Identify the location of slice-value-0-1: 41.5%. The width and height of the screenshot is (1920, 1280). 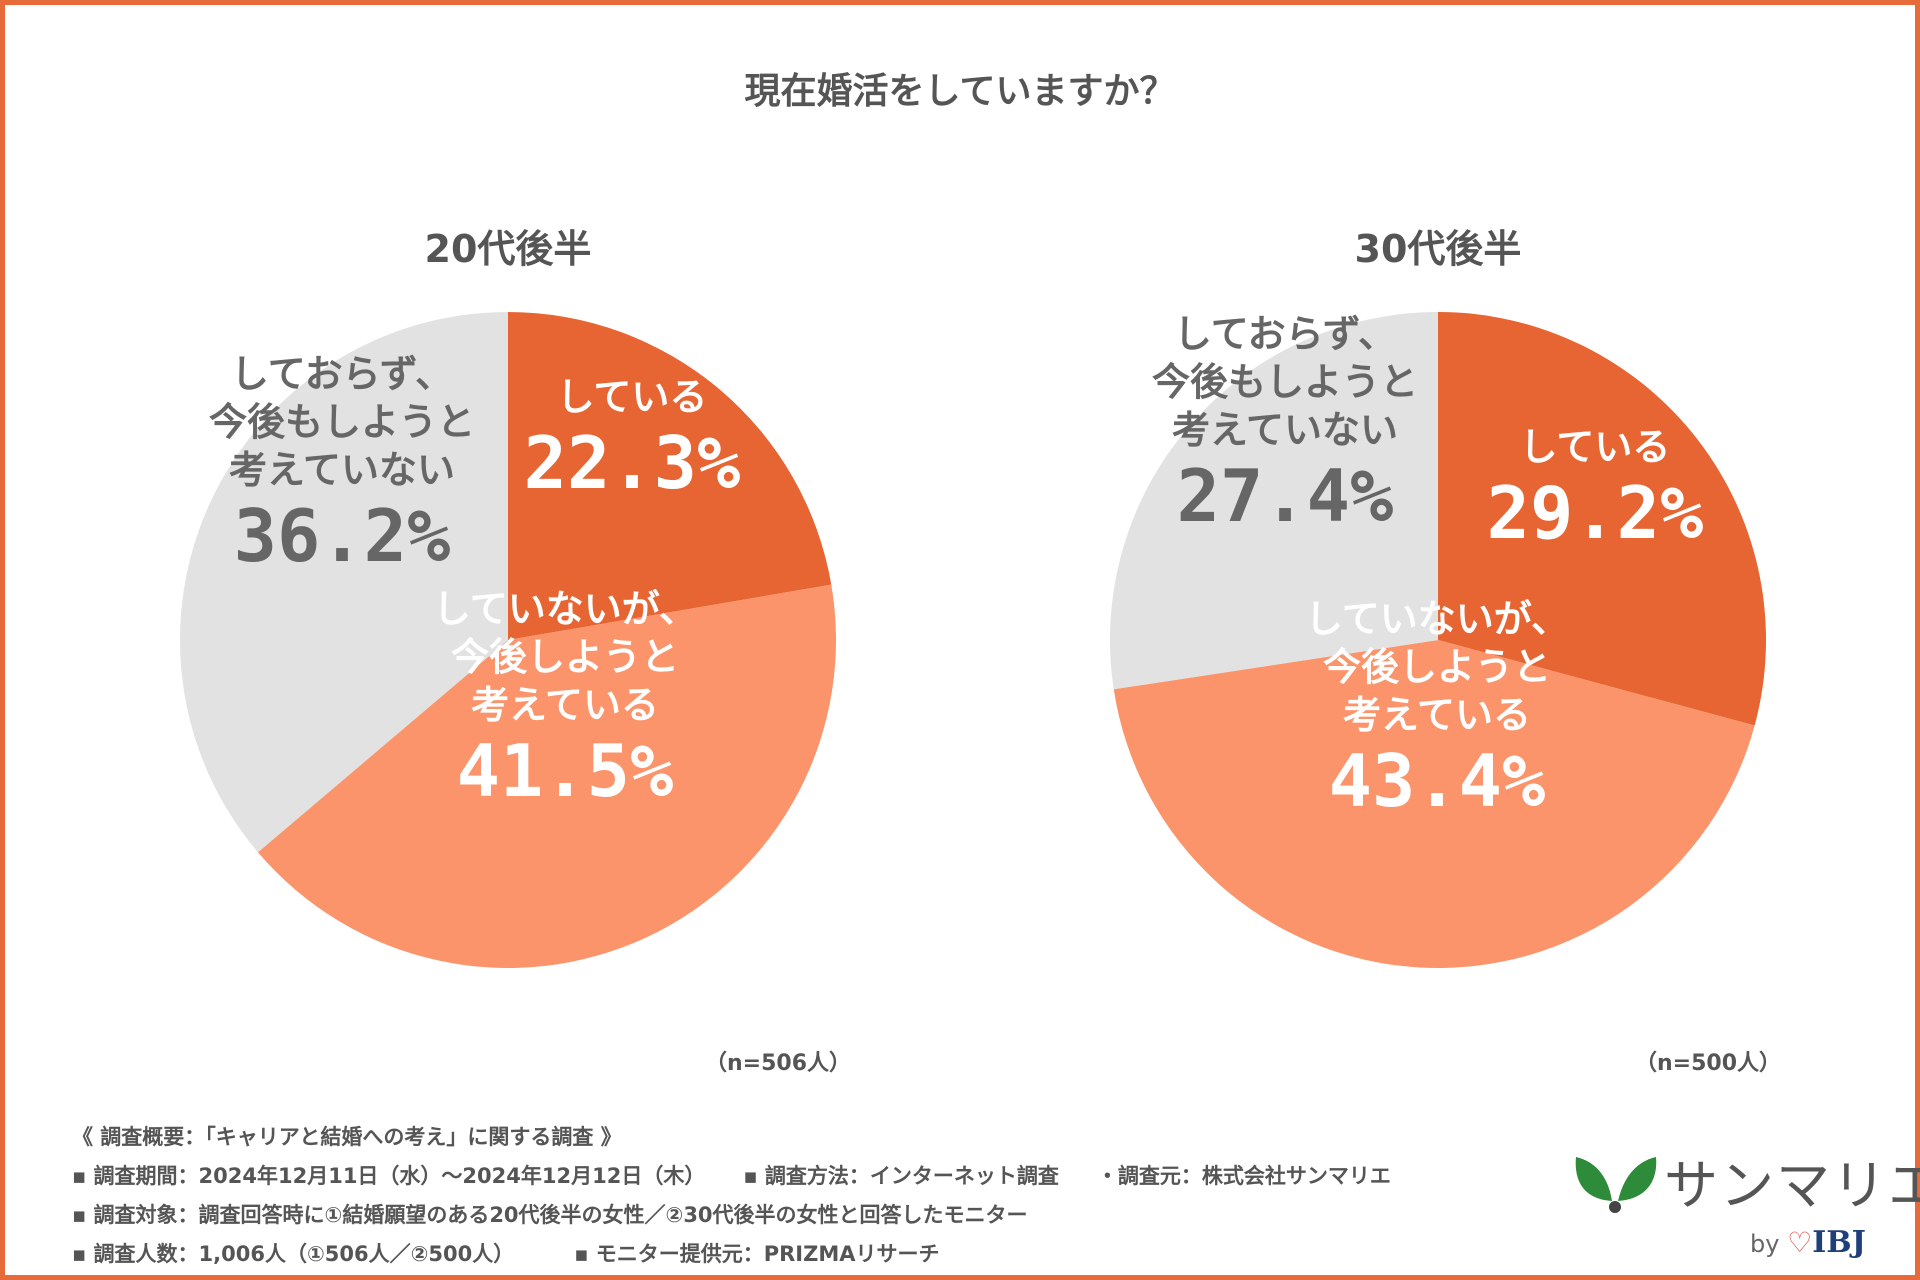
(565, 771).